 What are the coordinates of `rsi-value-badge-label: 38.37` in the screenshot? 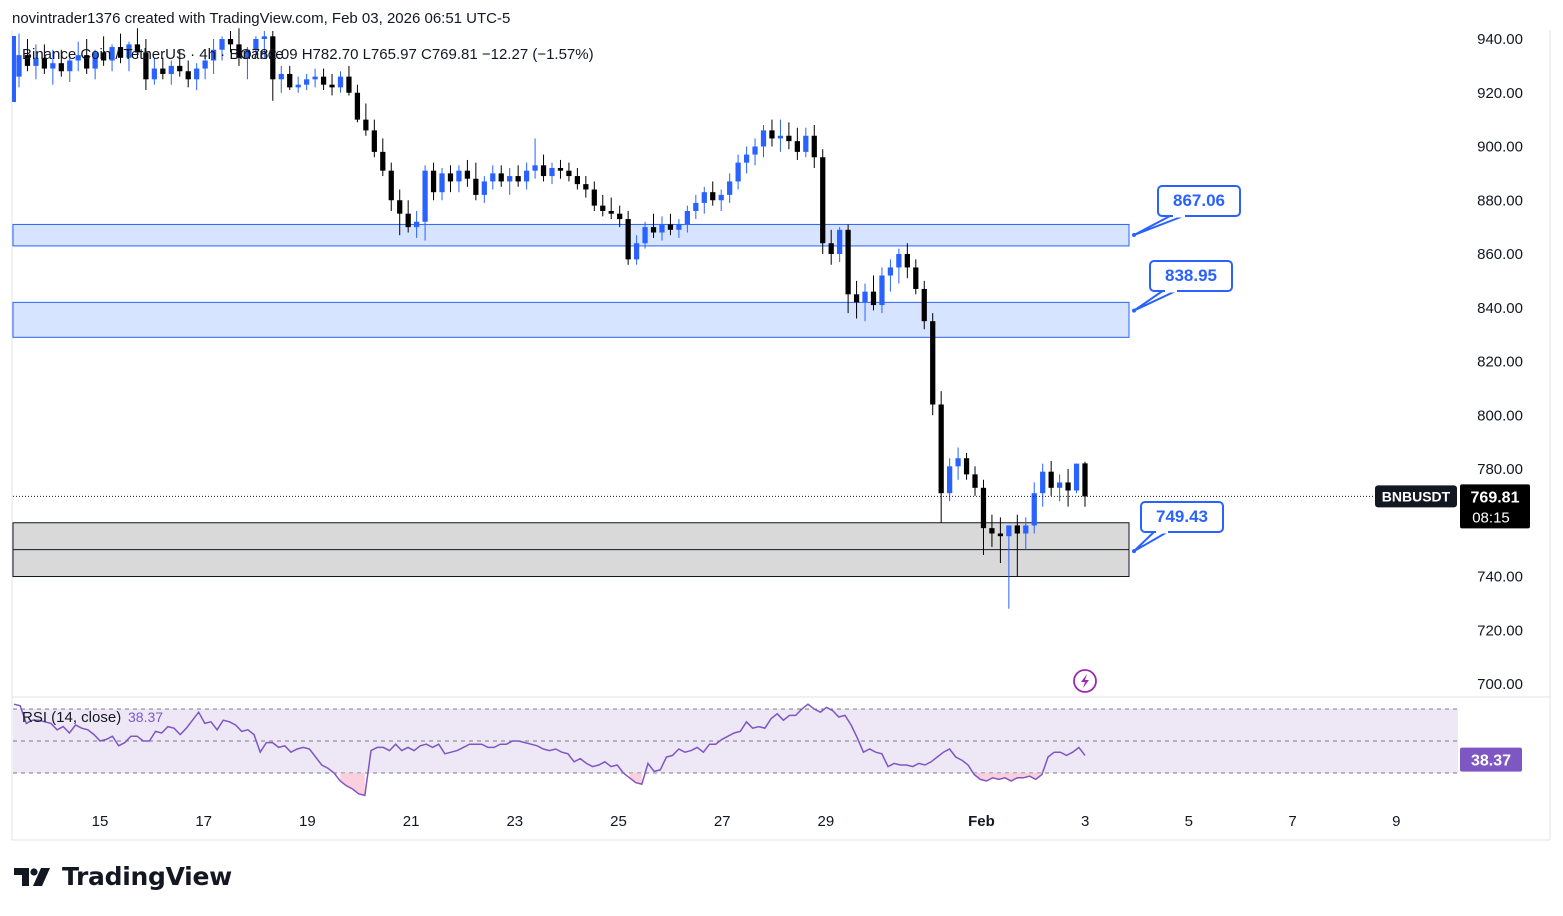 It's located at (1491, 761).